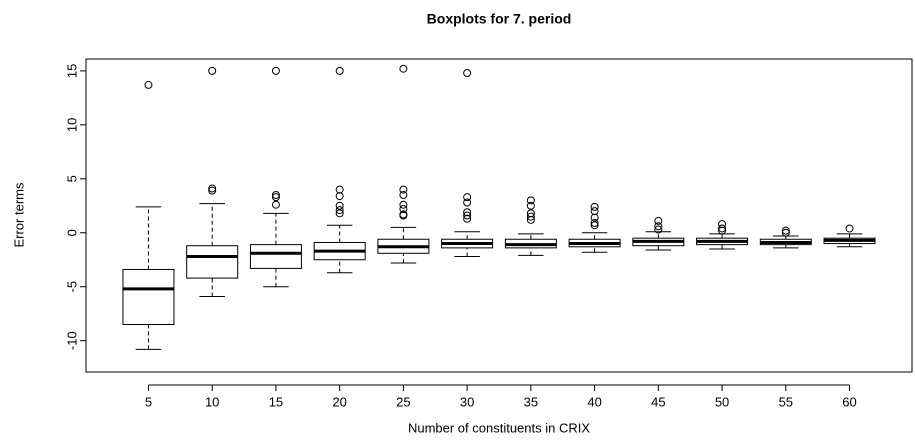  I want to click on x-tick-label: 15, so click(276, 401).